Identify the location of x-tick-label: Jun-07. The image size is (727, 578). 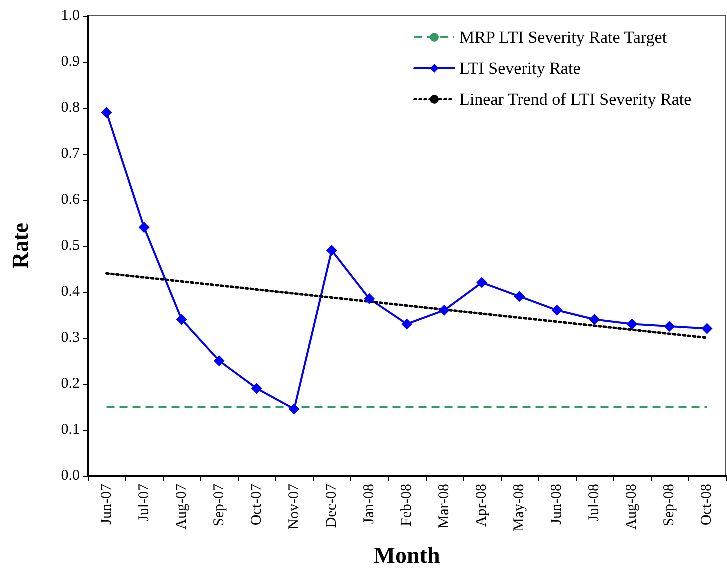
(106, 504).